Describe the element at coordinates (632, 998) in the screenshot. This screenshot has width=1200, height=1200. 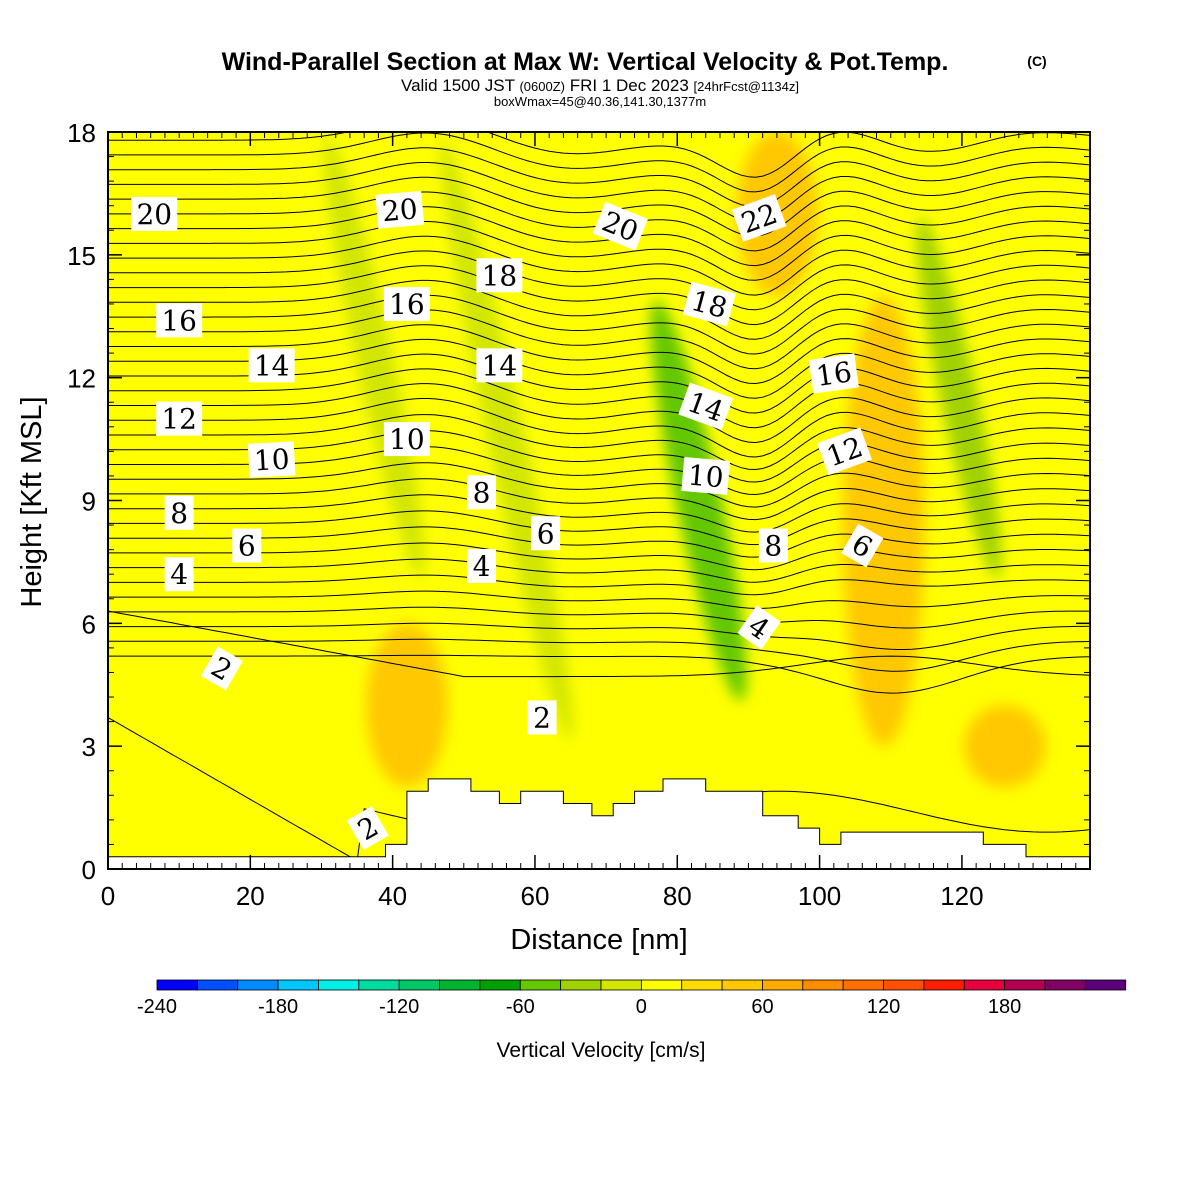
I see `colorbar: -240 -180 -120 -60 0 60 120 180` at that location.